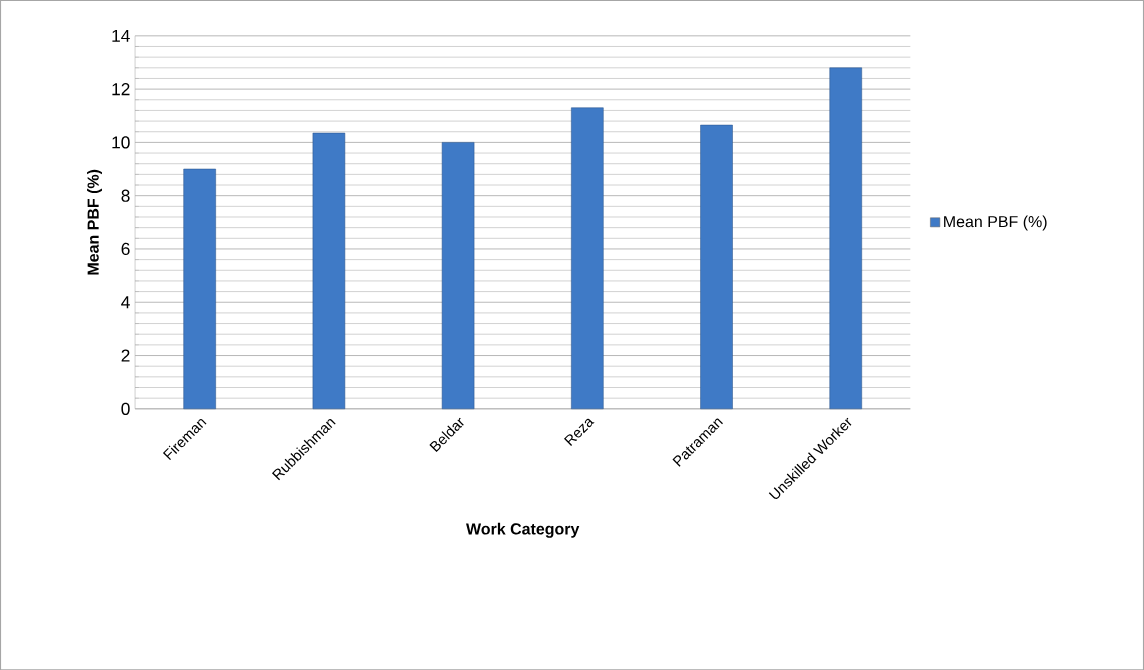 The width and height of the screenshot is (1144, 670). Describe the element at coordinates (121, 35) in the screenshot. I see `y-tick-label: 14` at that location.